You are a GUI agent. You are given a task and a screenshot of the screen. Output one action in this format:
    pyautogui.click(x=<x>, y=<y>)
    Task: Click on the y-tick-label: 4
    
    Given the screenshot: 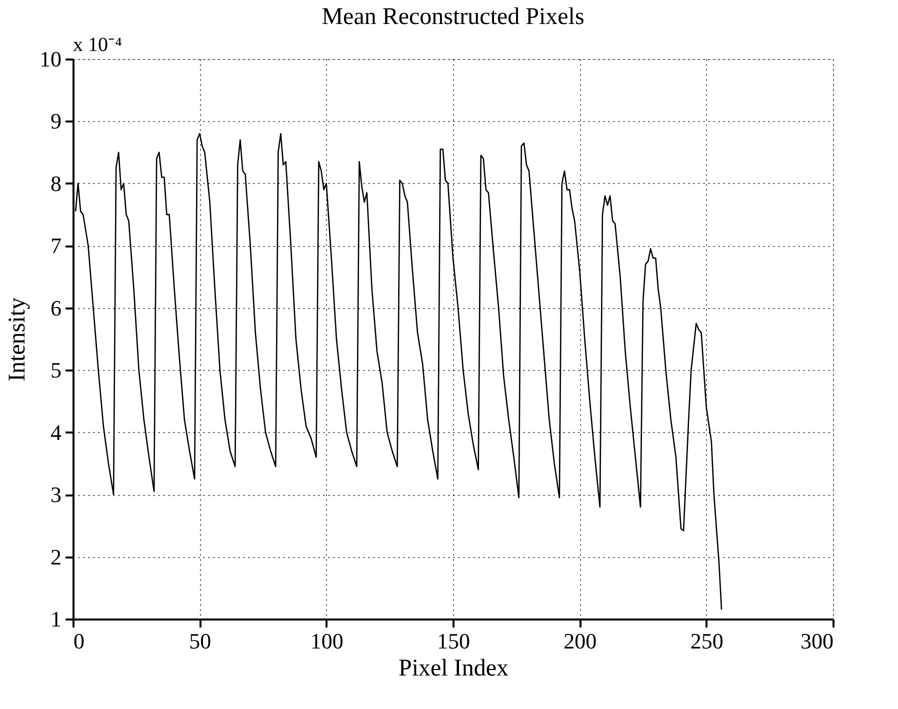 What is the action you would take?
    pyautogui.click(x=56, y=432)
    